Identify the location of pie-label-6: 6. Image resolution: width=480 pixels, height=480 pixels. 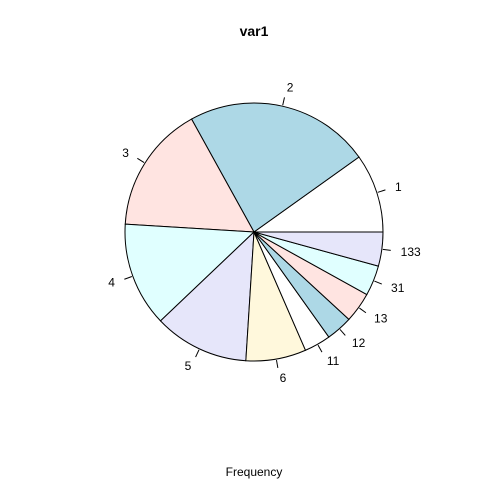
(283, 378).